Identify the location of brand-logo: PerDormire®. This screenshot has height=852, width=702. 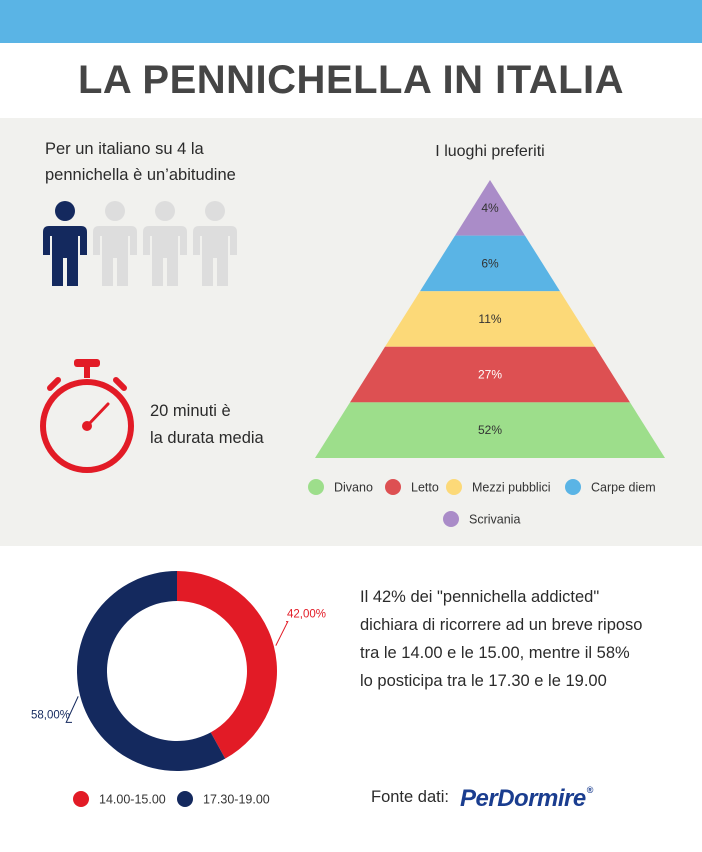
(526, 799).